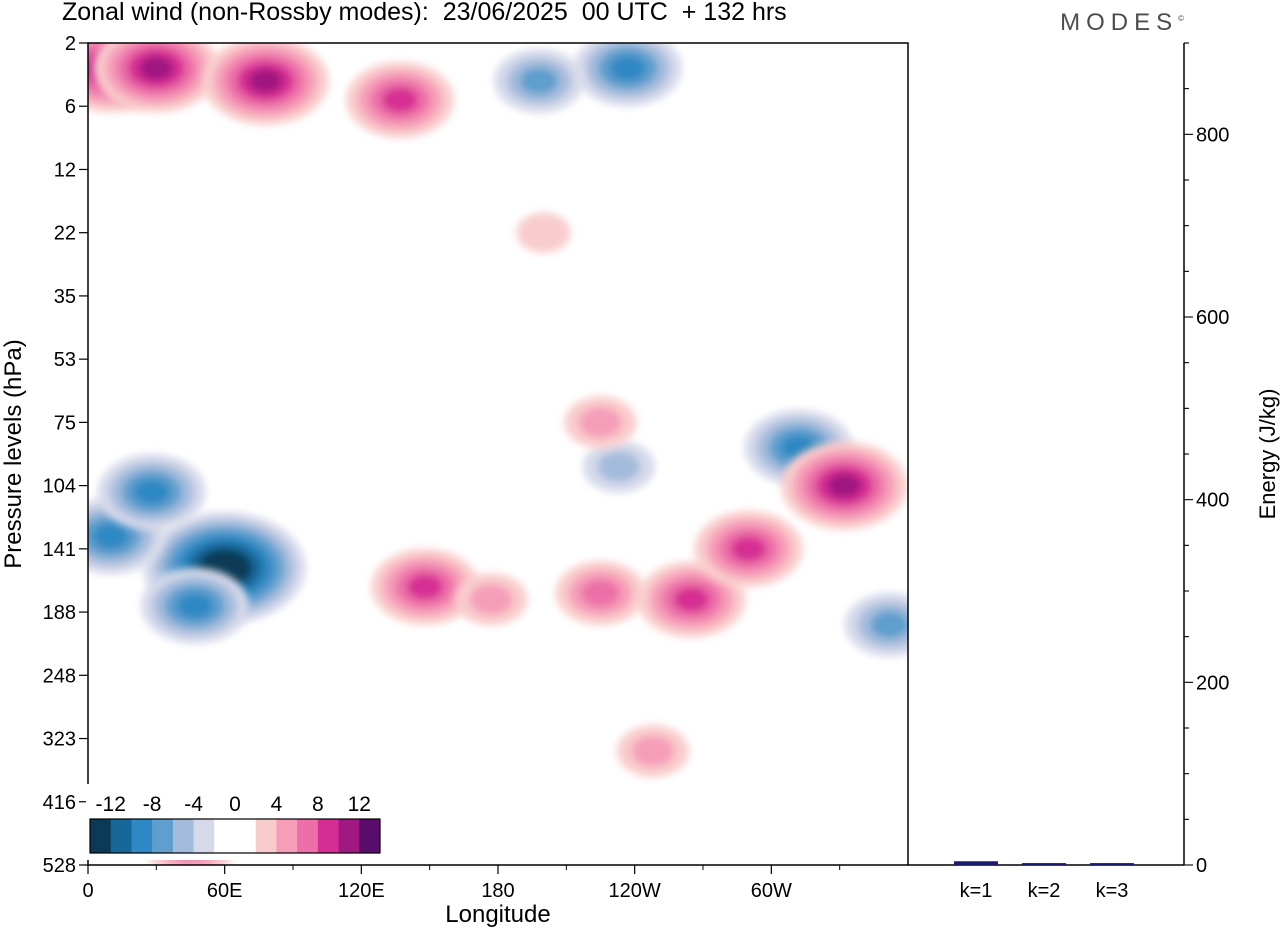 Image resolution: width=1280 pixels, height=930 pixels. What do you see at coordinates (59, 740) in the screenshot?
I see `y-tick-label: 323` at bounding box center [59, 740].